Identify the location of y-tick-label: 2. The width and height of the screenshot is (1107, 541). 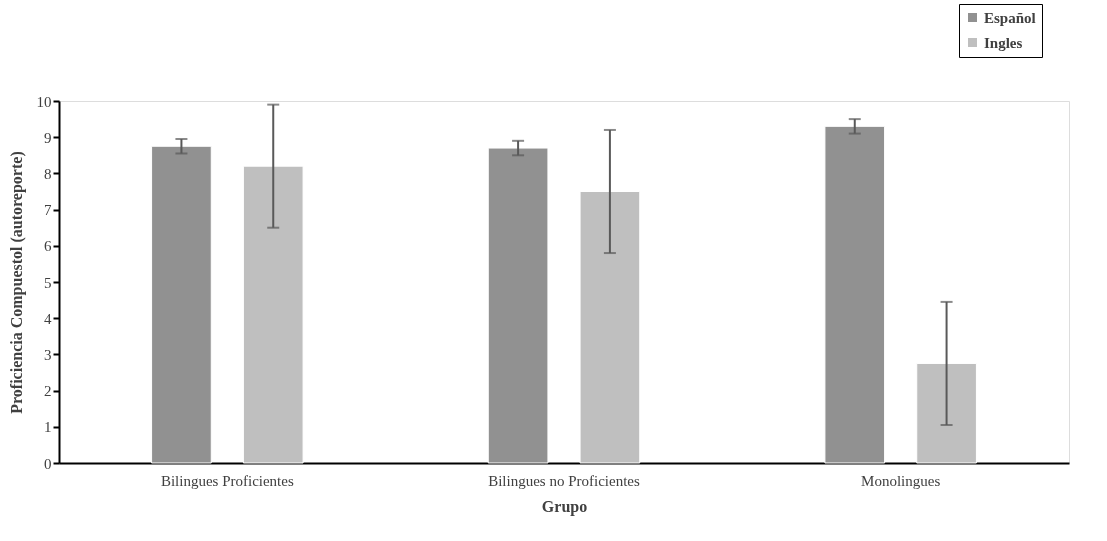
(48, 391).